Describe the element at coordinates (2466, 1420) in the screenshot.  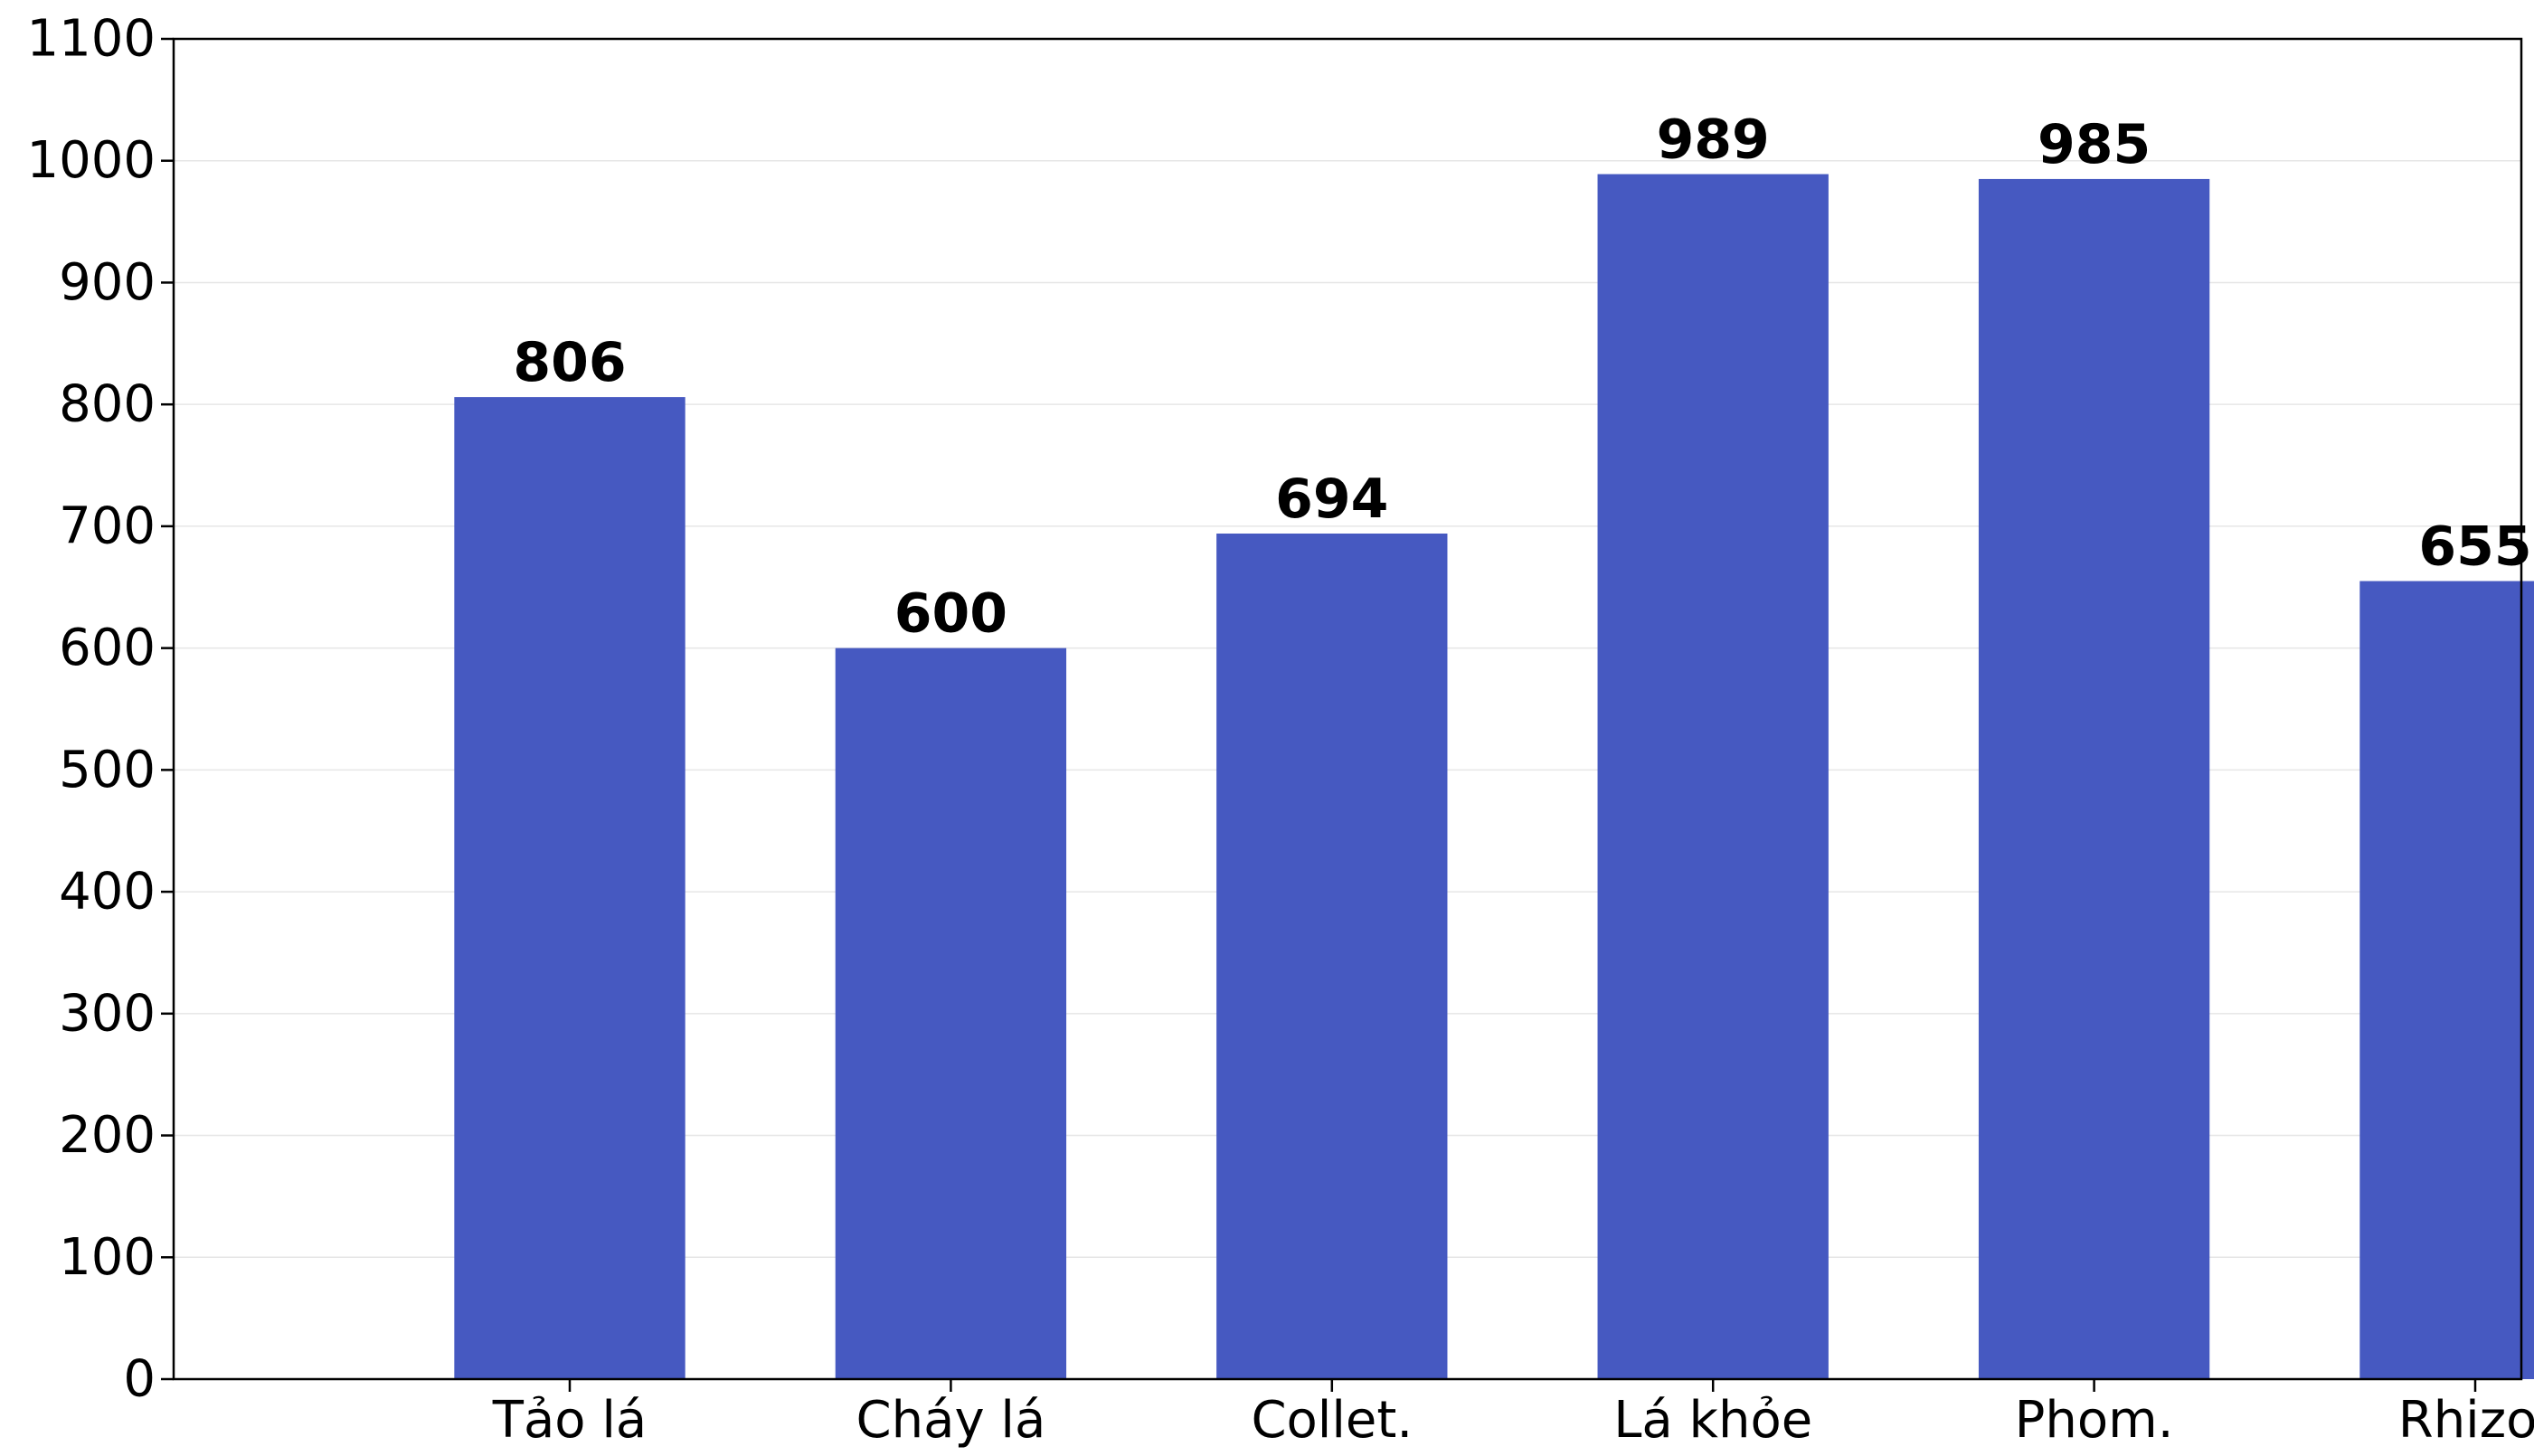
I see `x-tick-label: Rhizo.` at that location.